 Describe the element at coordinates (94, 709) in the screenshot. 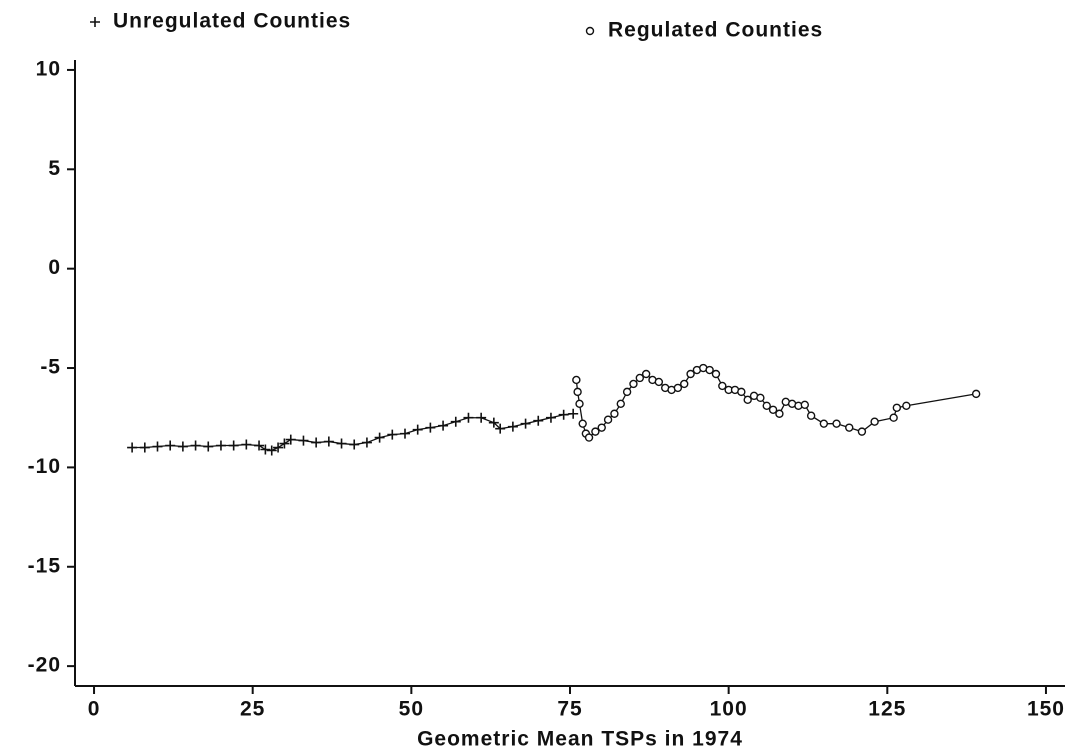

I see `x-tick-label: 0` at that location.